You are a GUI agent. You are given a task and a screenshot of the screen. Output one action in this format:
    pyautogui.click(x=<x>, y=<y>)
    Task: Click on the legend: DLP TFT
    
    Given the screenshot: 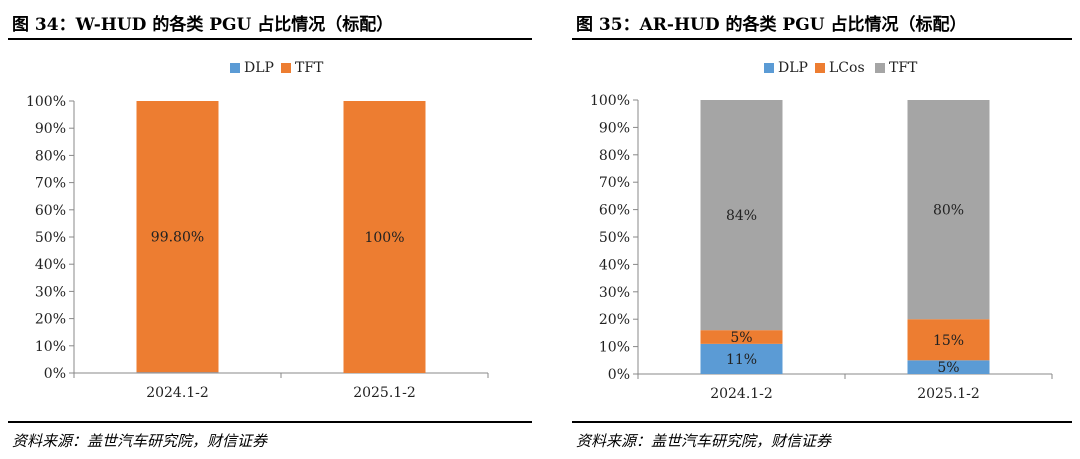 What is the action you would take?
    pyautogui.click(x=277, y=68)
    